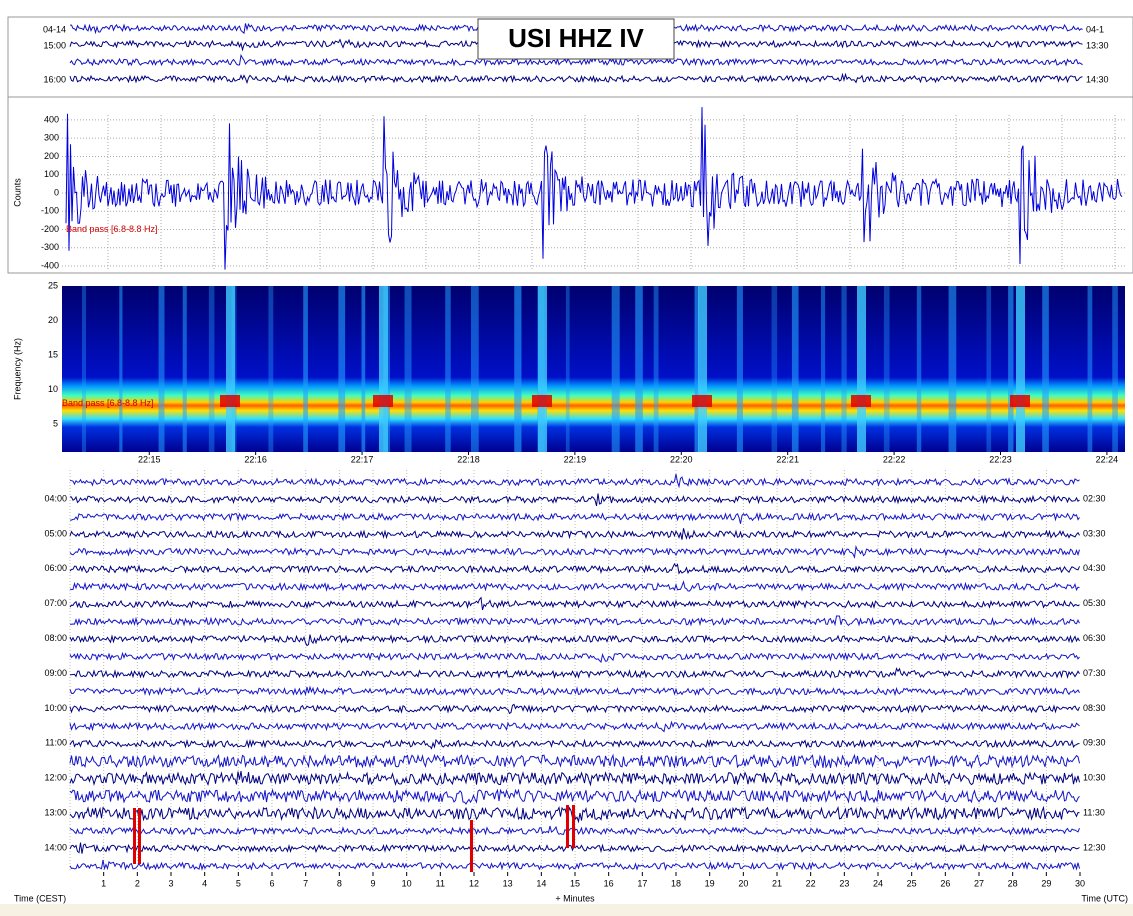 The height and width of the screenshot is (916, 1133). What do you see at coordinates (339, 883) in the screenshot?
I see `x-tick-label: 8` at bounding box center [339, 883].